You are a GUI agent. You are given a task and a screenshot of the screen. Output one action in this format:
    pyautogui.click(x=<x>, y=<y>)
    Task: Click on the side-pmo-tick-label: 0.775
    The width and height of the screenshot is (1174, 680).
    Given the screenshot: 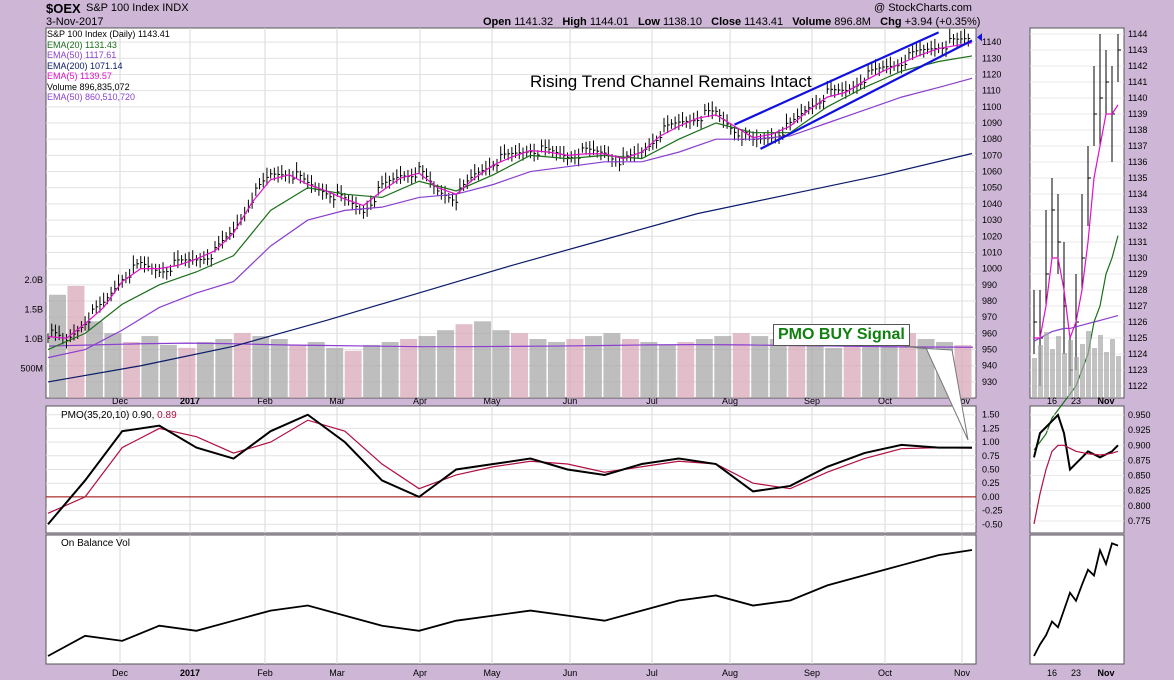 What is the action you would take?
    pyautogui.click(x=1139, y=521)
    